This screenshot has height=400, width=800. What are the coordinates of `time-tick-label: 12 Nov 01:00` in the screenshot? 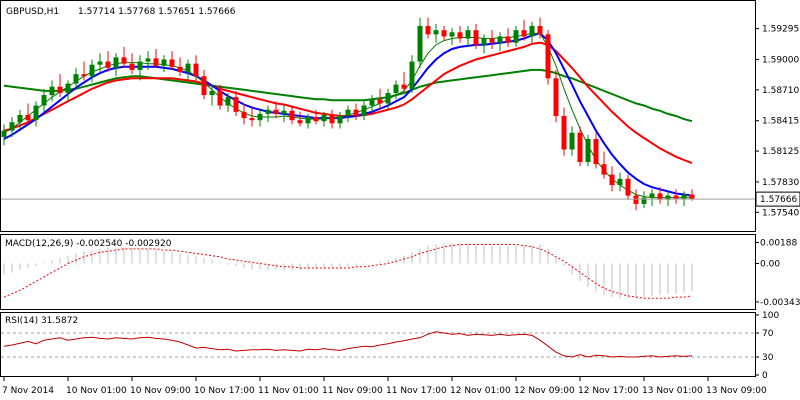 It's located at (480, 391).